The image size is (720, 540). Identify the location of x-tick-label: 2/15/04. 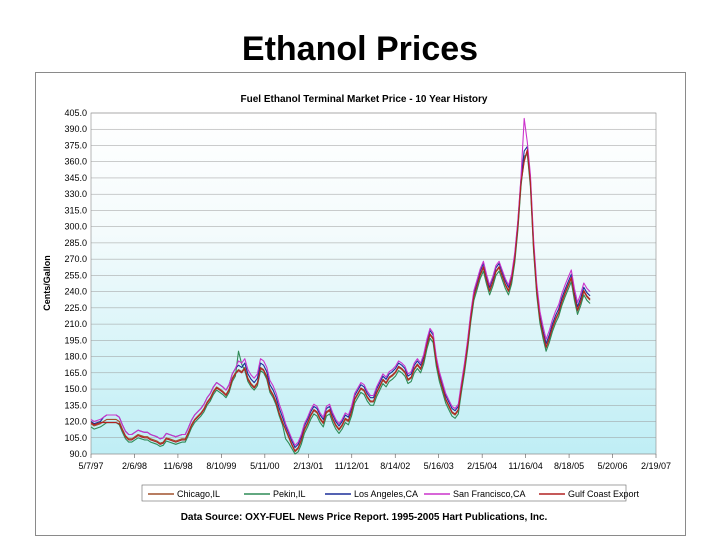
(482, 466).